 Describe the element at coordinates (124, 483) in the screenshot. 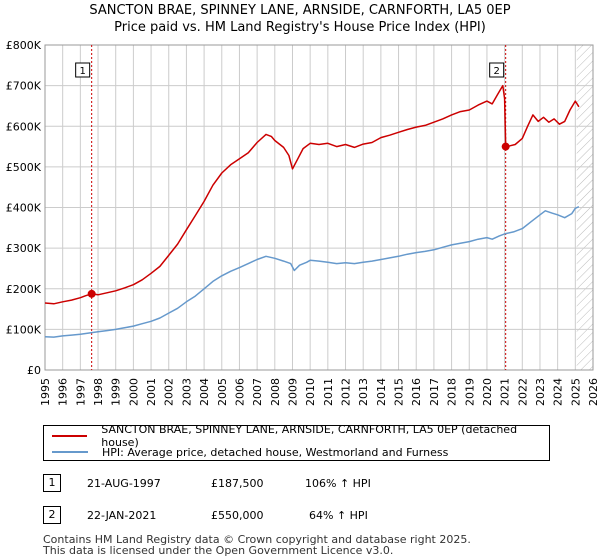

I see `transaction-date: 21-AUG-1997` at that location.